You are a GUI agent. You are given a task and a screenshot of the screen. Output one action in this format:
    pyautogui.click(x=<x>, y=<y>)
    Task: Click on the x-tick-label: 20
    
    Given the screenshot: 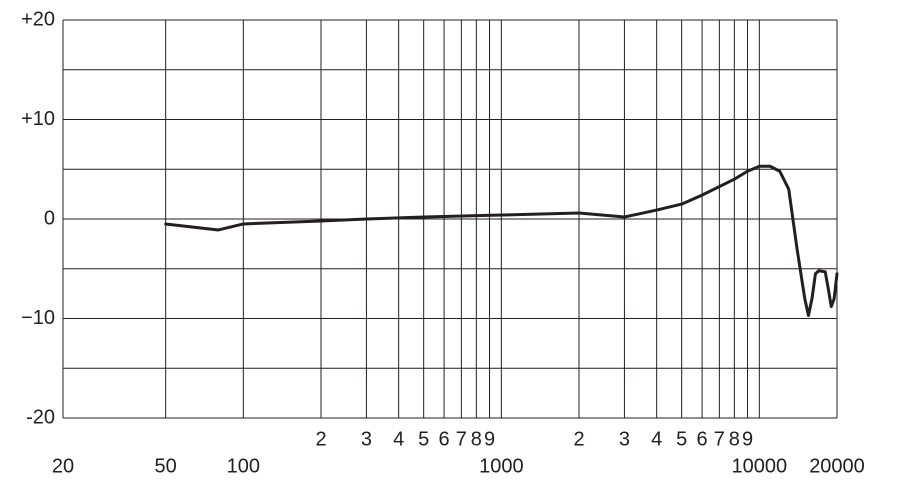 What is the action you would take?
    pyautogui.click(x=63, y=466)
    